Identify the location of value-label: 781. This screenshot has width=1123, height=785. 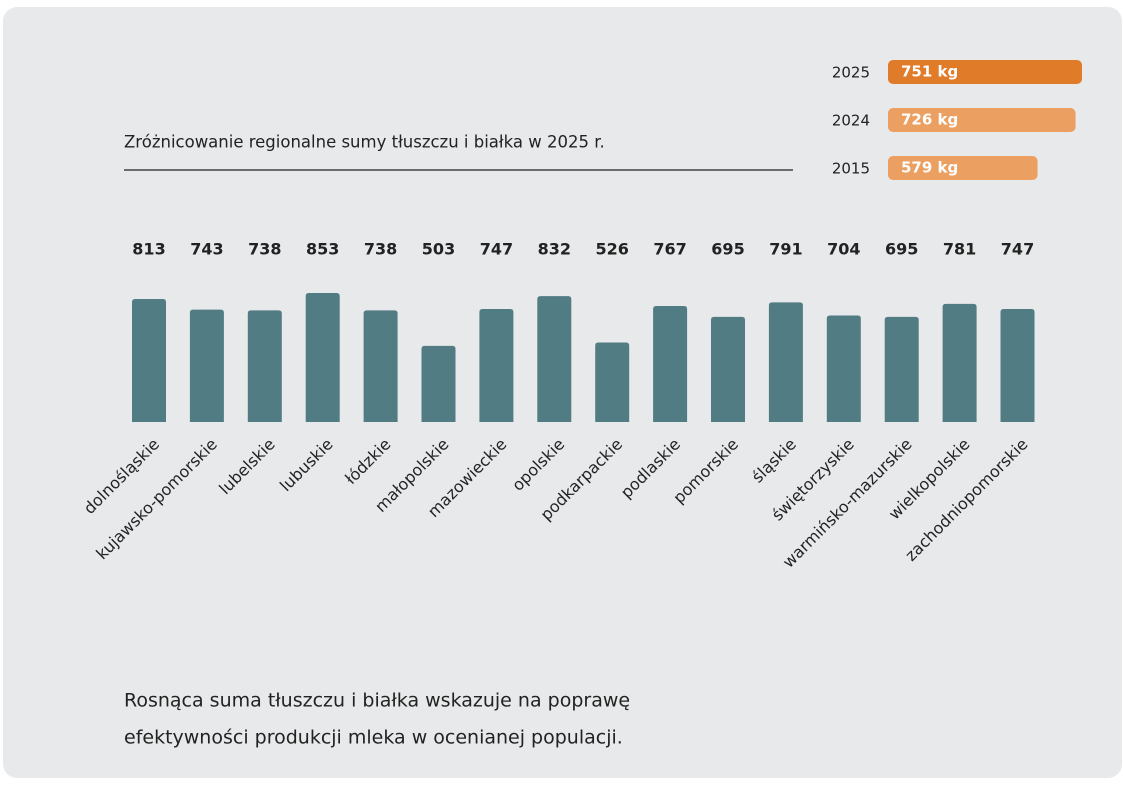
(959, 249).